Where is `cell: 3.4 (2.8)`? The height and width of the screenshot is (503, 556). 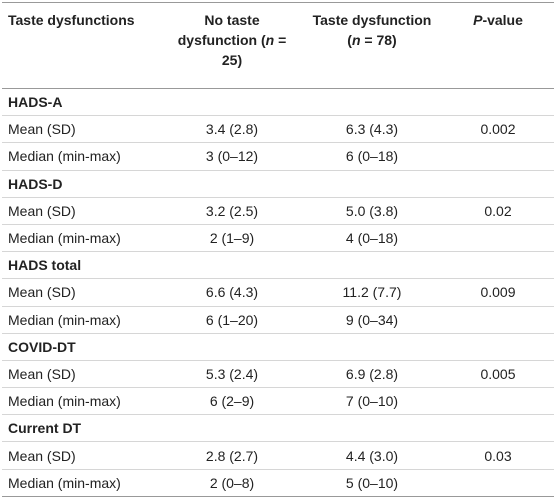
cell: 3.4 (2.8) is located at coordinates (232, 129).